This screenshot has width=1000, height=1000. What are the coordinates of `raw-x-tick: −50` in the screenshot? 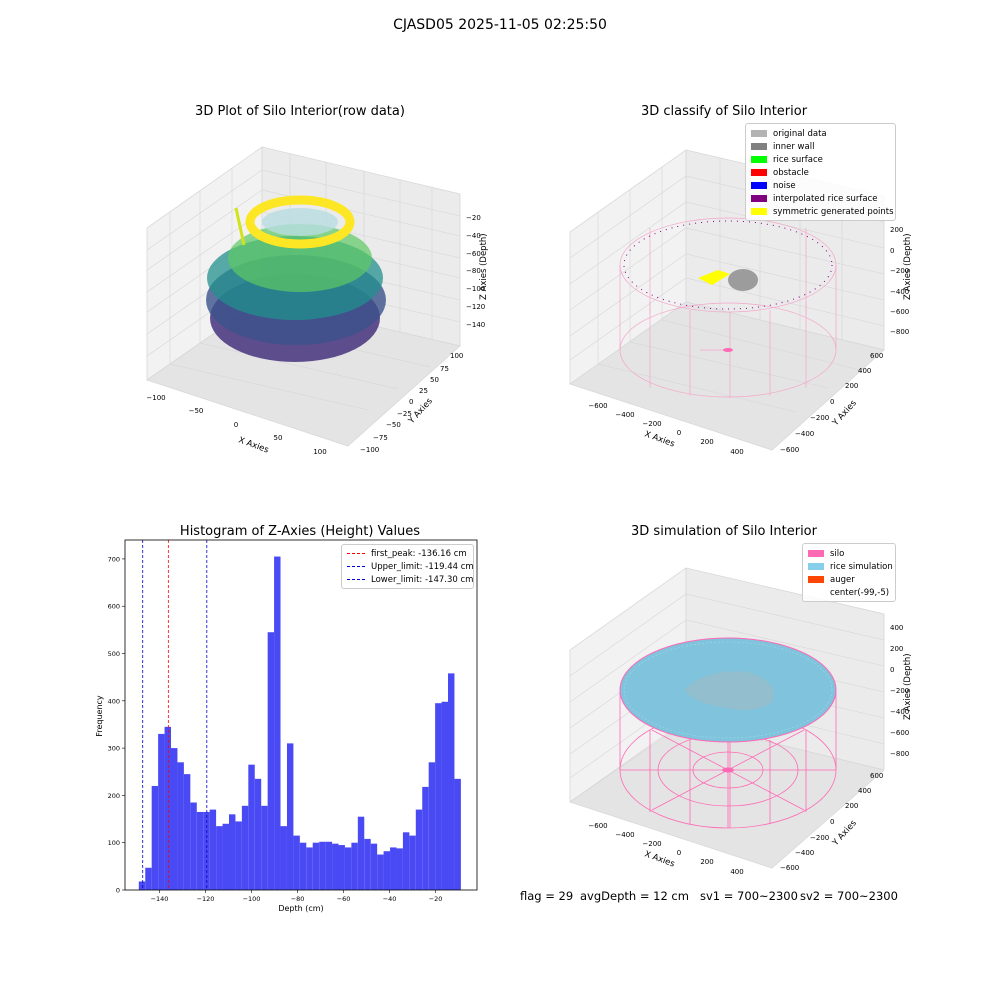 It's located at (196, 411).